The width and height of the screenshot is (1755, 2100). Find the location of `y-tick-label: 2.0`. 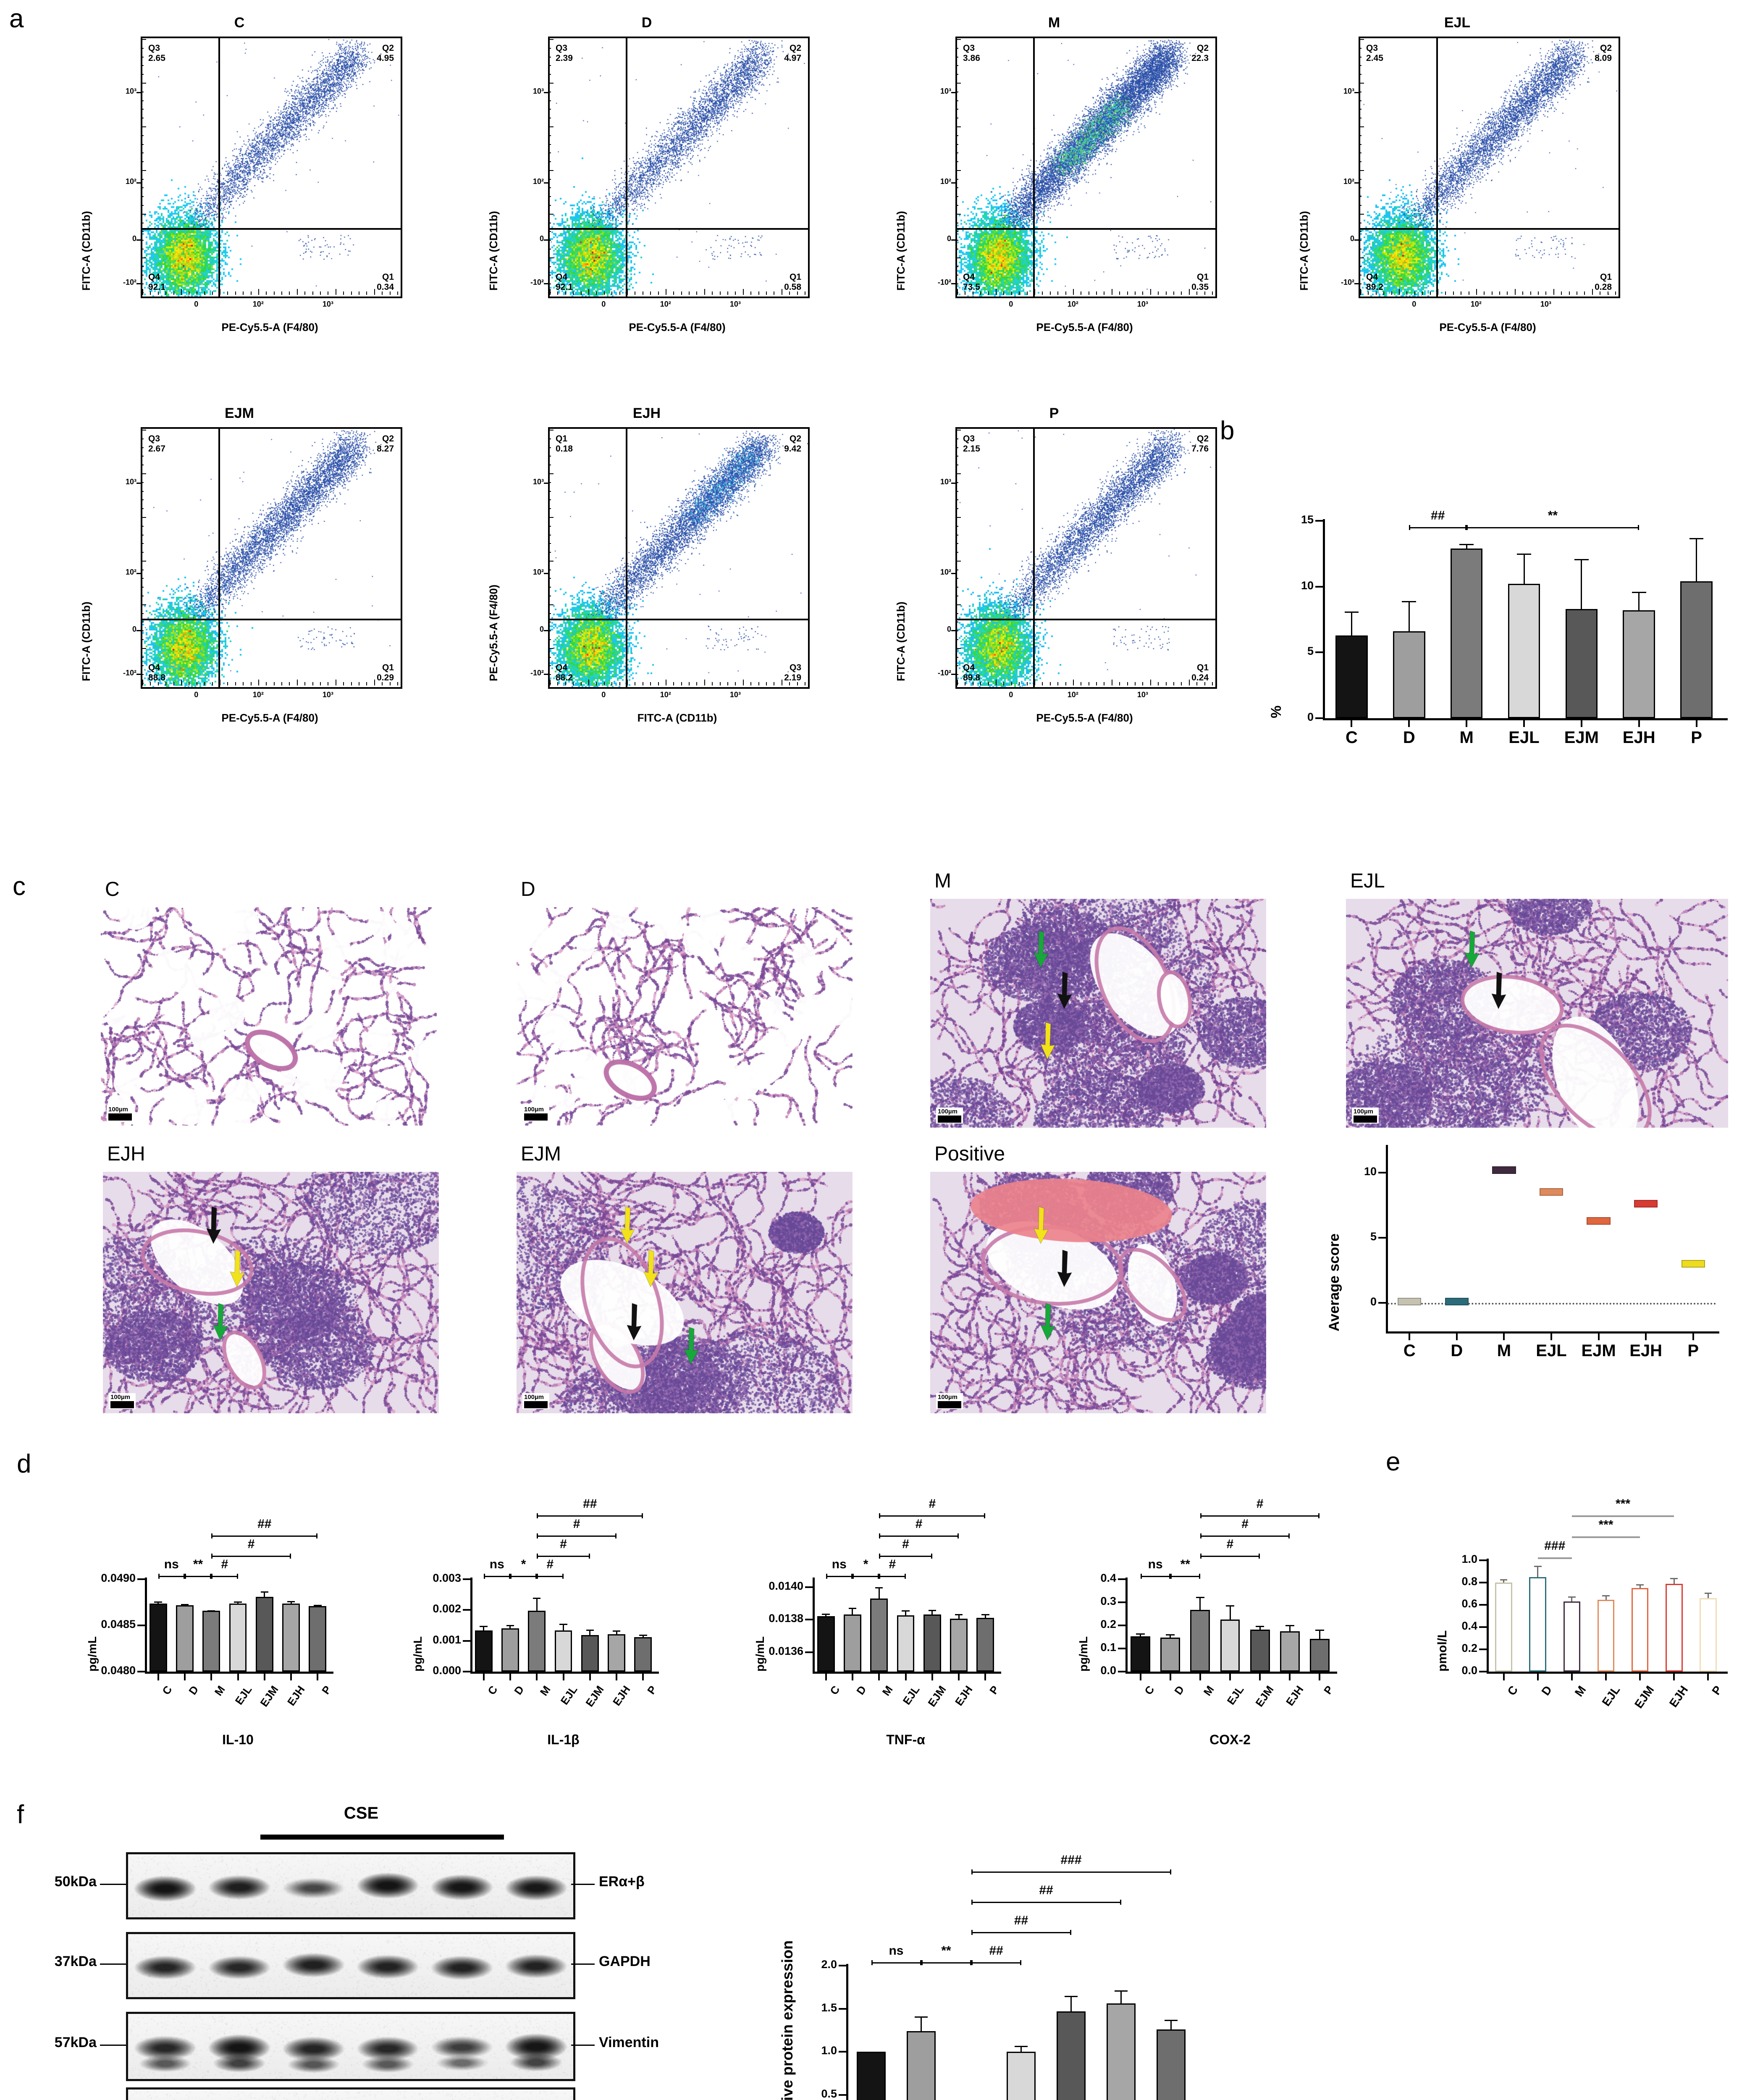

y-tick-label: 2.0 is located at coordinates (829, 1964).